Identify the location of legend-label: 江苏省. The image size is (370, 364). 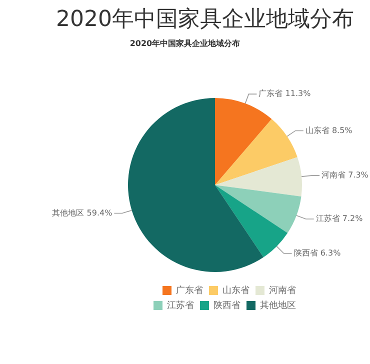
(180, 305).